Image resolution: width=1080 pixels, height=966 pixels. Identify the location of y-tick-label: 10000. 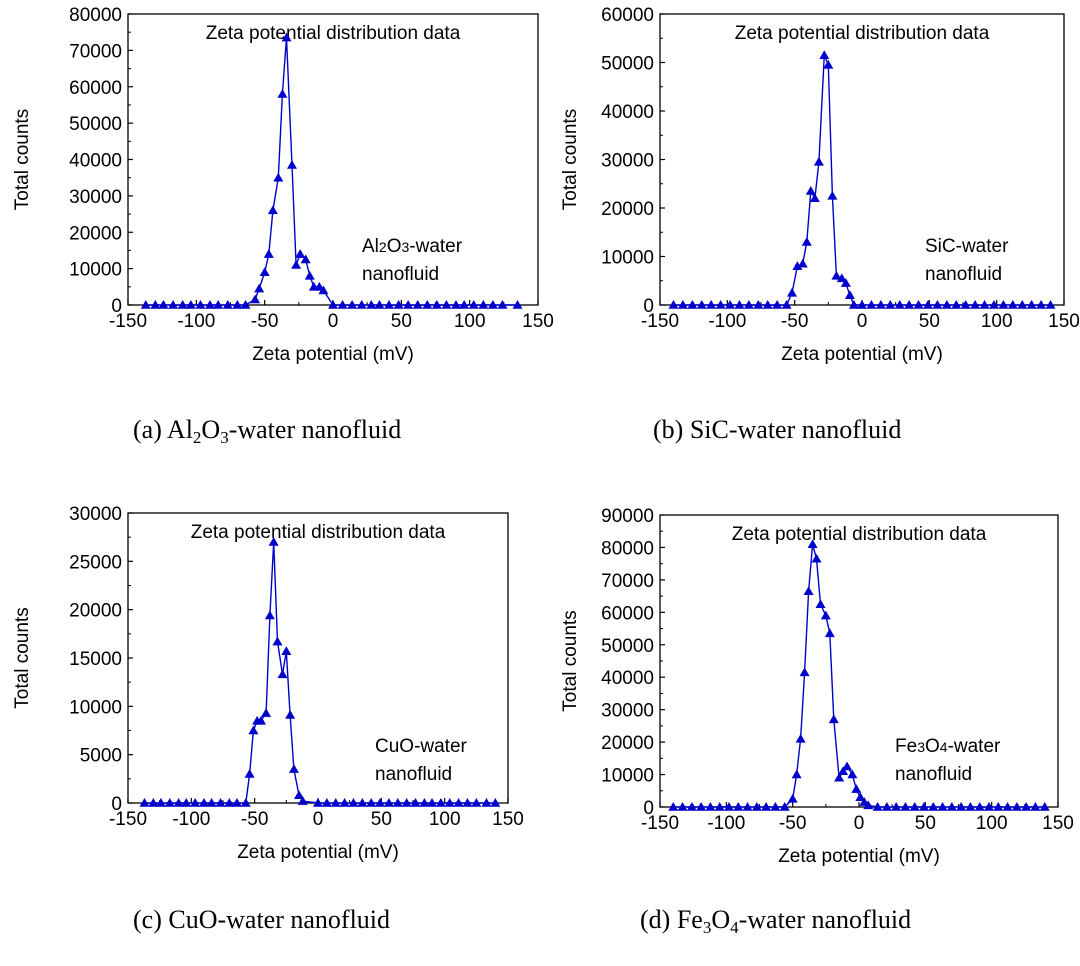
(627, 258).